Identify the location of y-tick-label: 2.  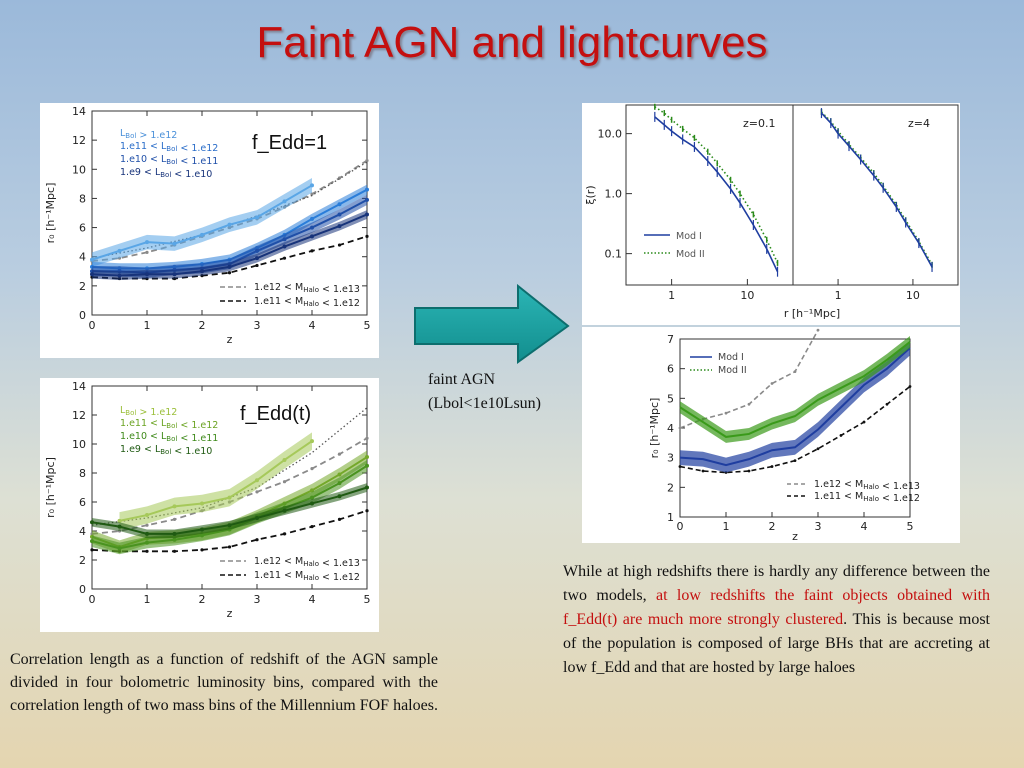
(82, 560).